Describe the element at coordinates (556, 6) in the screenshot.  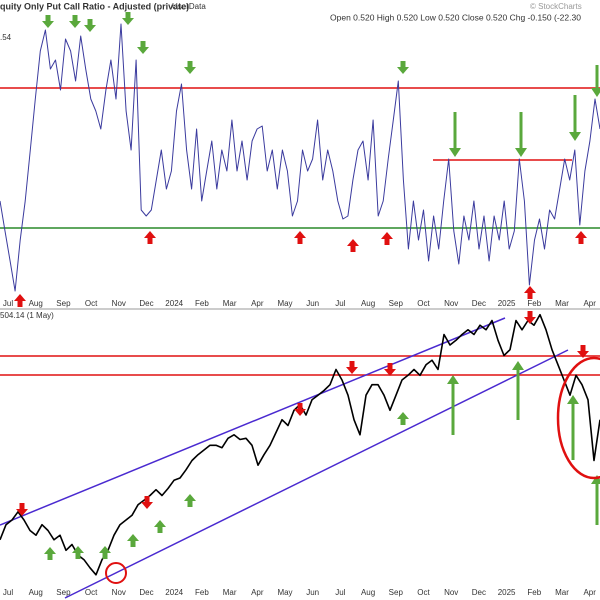
I see `watermark: © StockCharts` at that location.